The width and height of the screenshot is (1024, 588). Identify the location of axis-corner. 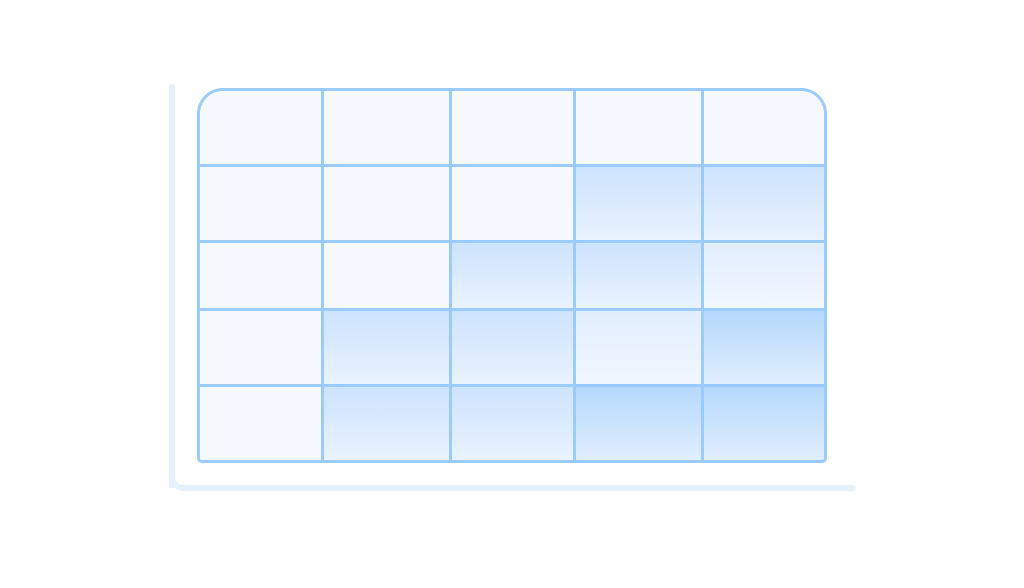
(181, 480).